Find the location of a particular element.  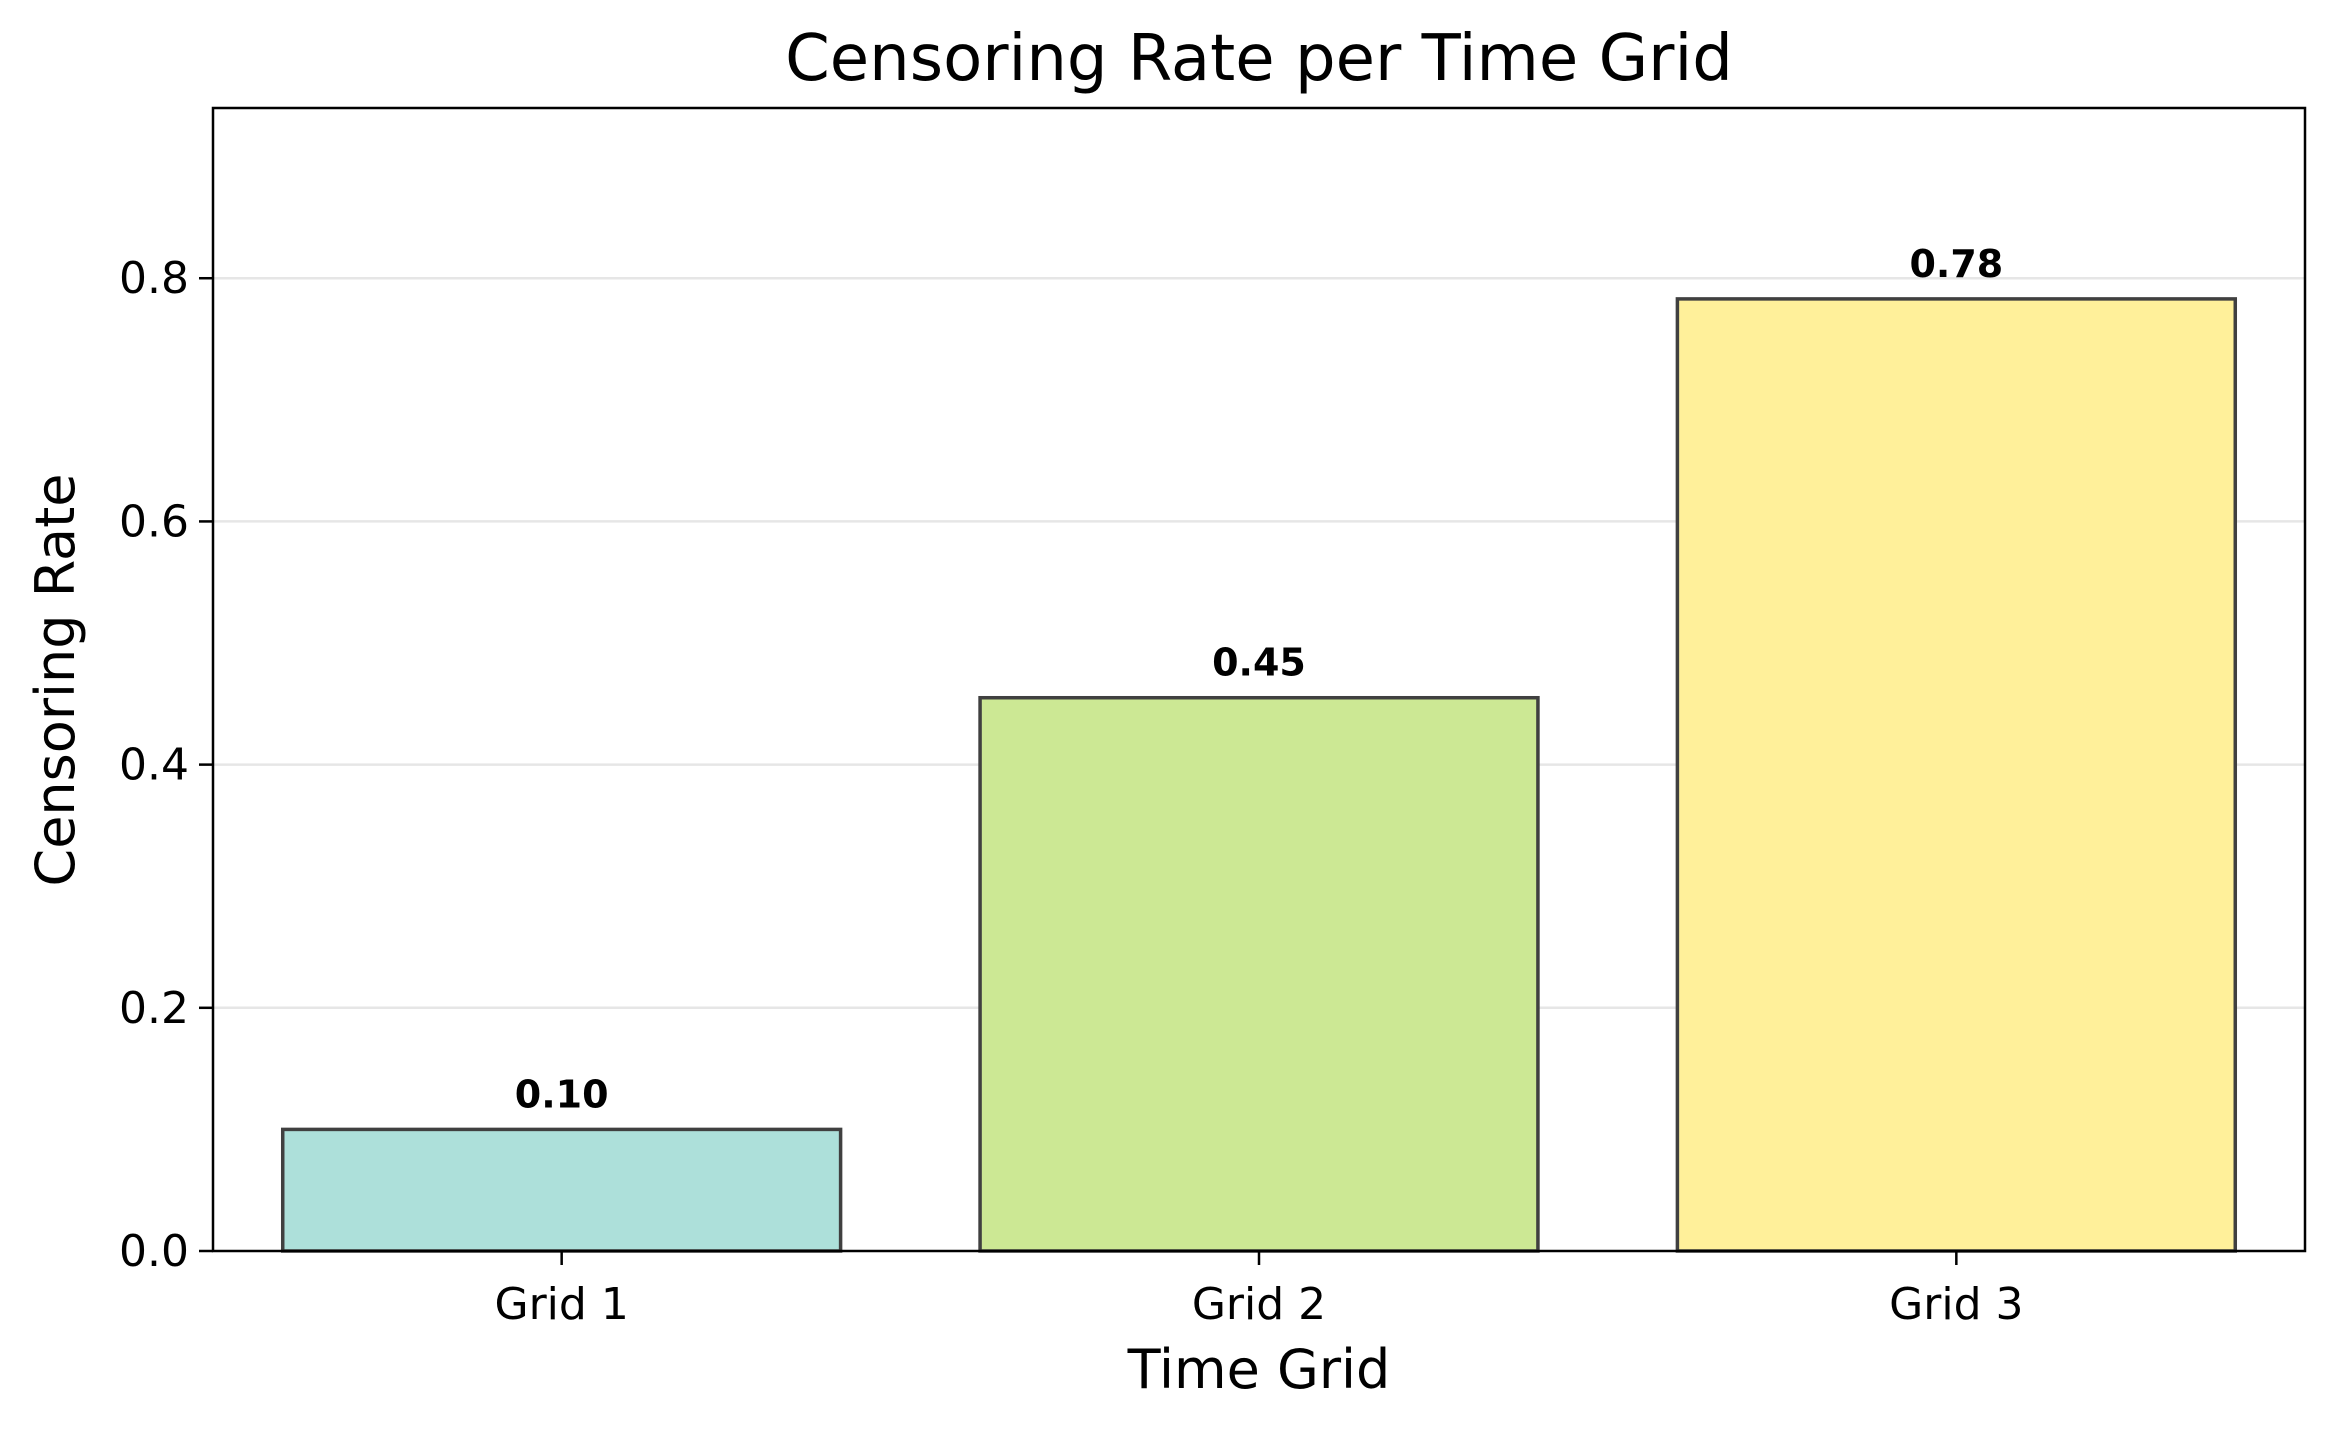

x-tick-label: Grid 1 is located at coordinates (562, 1304).